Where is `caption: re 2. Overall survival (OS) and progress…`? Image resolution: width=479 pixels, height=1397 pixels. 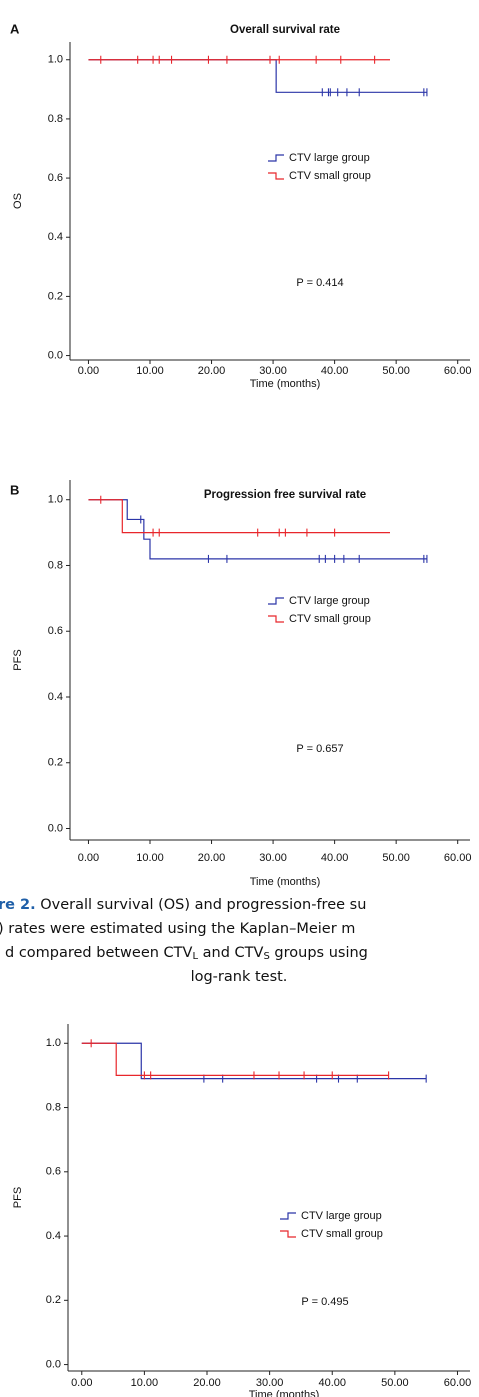
caption: re 2. Overall survival (OS) and progress… is located at coordinates (184, 941).